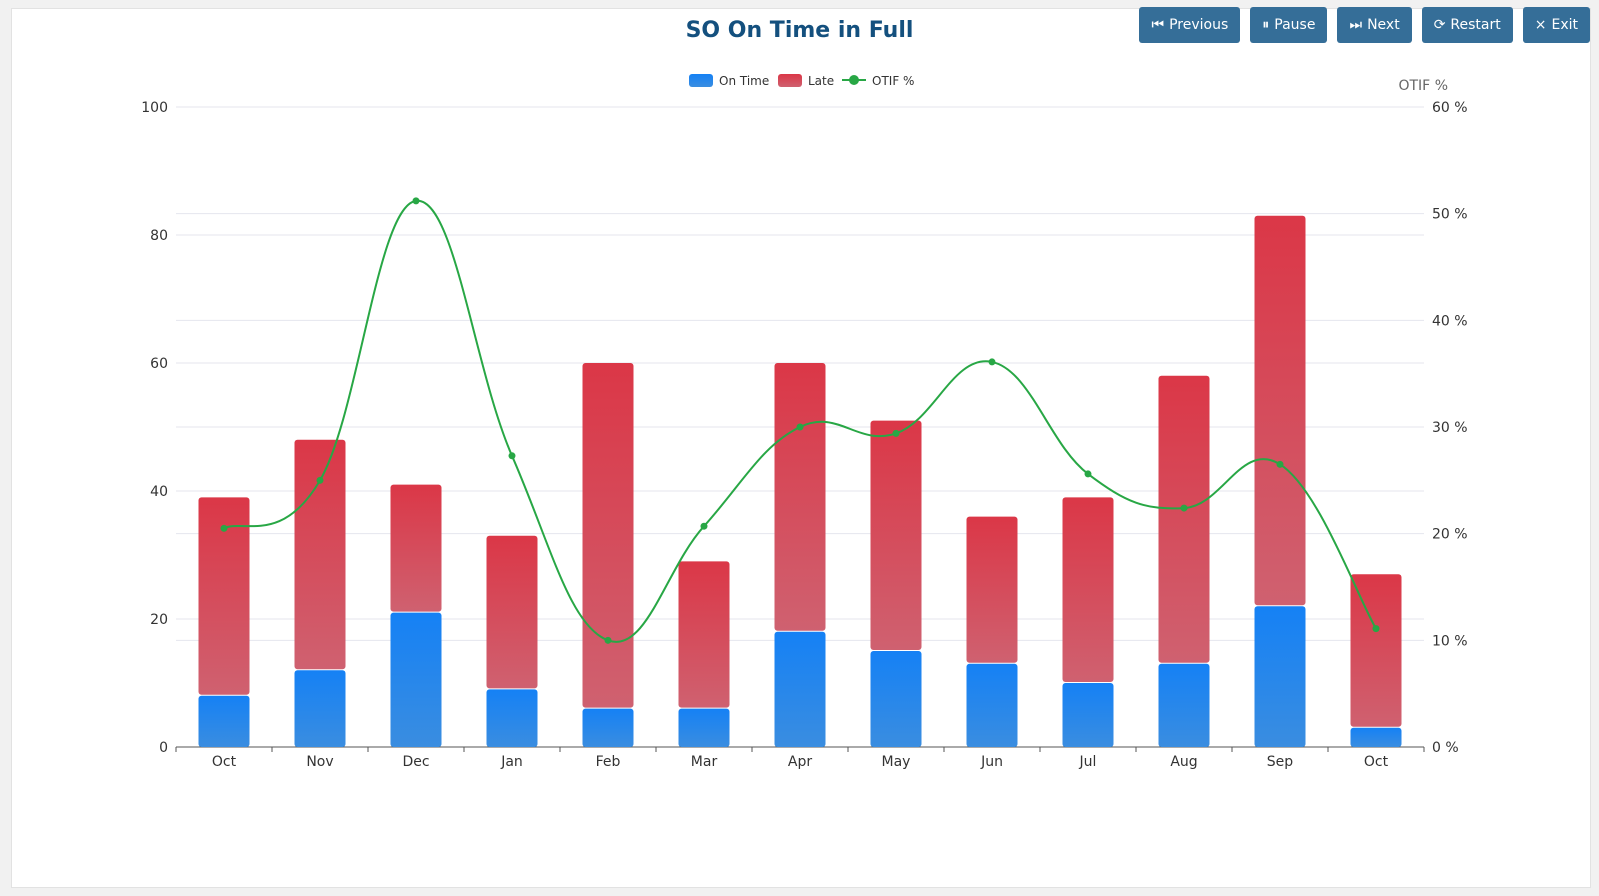 The width and height of the screenshot is (1599, 896). Describe the element at coordinates (790, 80) in the screenshot. I see `legend-swatch-late` at that location.